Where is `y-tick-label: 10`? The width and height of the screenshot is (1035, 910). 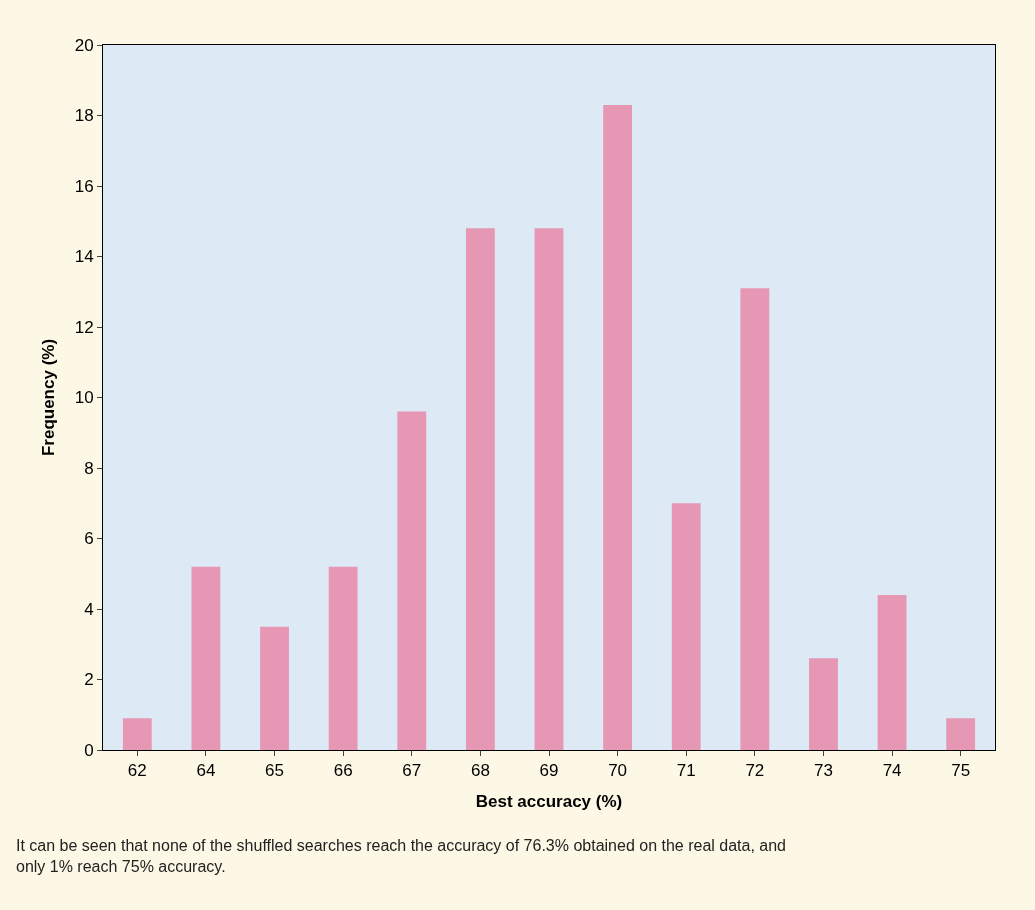 y-tick-label: 10 is located at coordinates (84, 398).